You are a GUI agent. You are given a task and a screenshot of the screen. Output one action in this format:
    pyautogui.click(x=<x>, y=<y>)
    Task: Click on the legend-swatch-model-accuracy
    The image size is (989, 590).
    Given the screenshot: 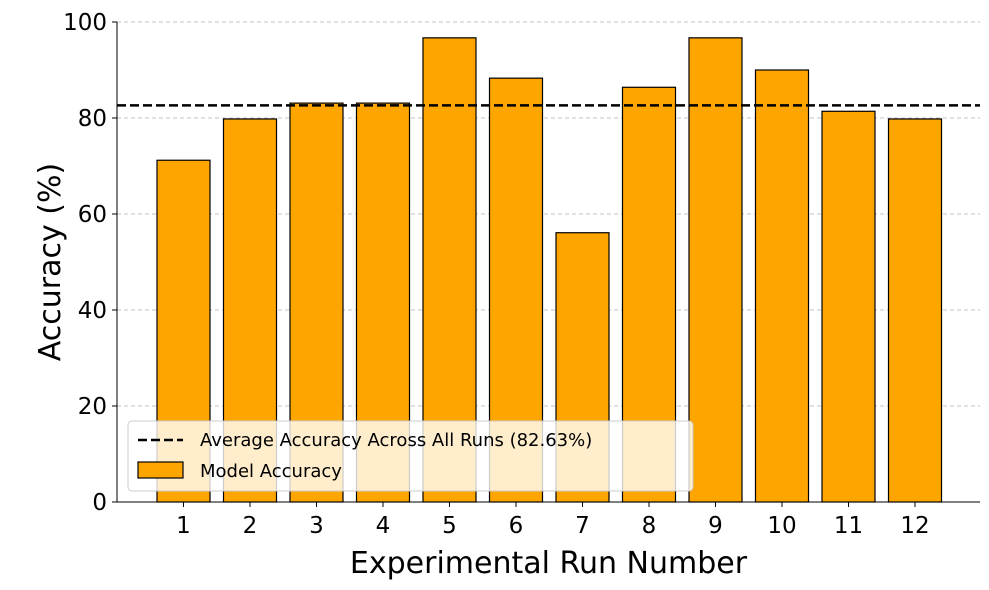 What is the action you would take?
    pyautogui.click(x=160, y=470)
    